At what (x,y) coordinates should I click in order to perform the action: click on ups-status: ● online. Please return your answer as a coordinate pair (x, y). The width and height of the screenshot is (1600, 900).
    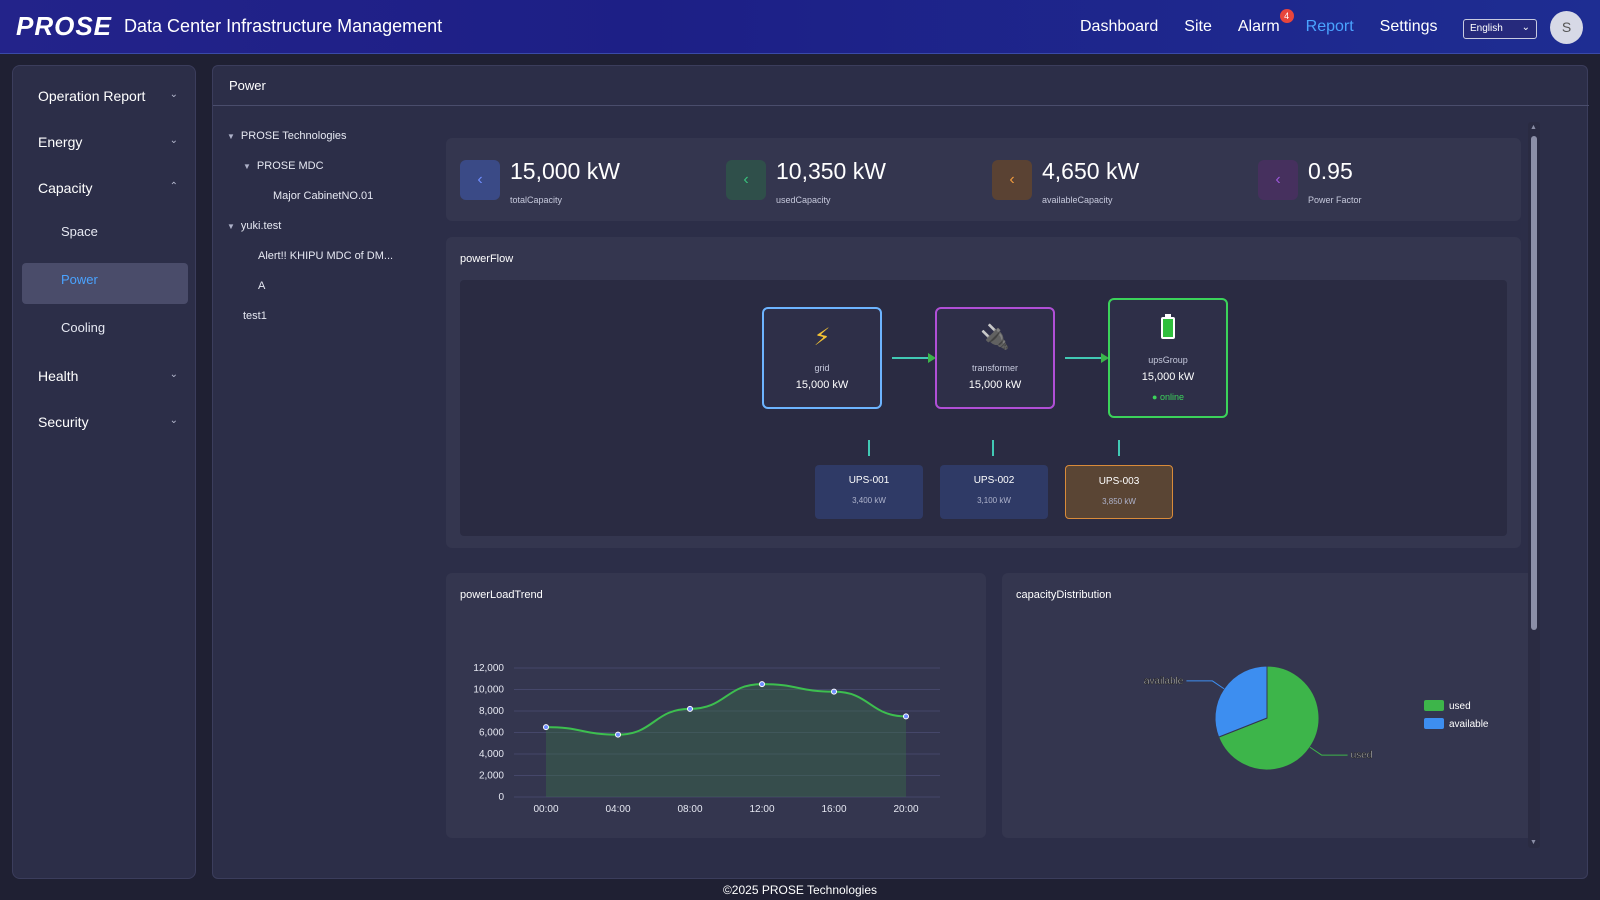
    Looking at the image, I should click on (1168, 397).